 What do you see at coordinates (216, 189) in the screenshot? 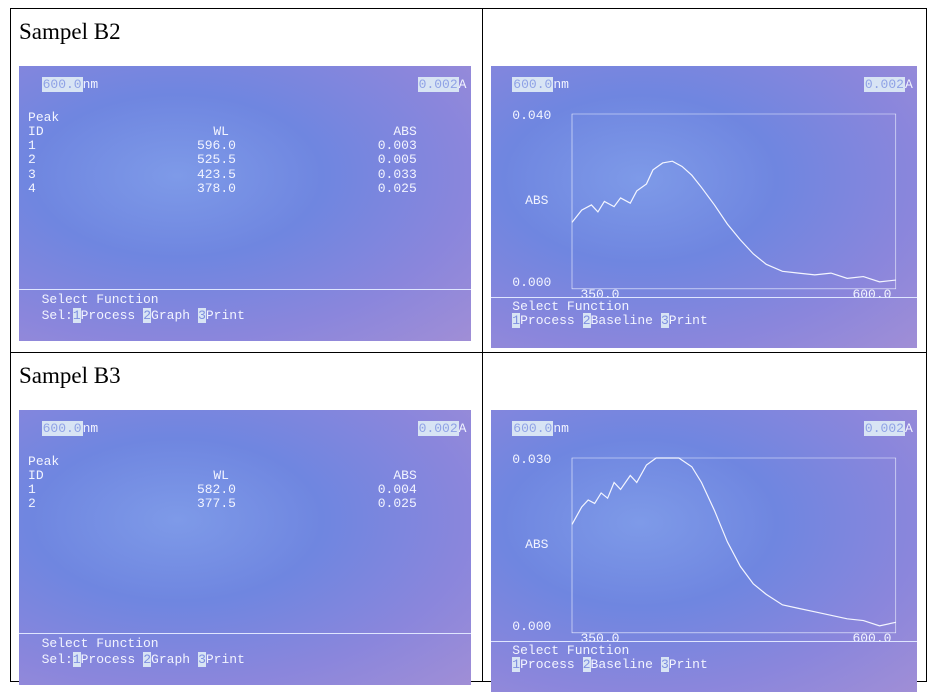
I see `peak-wl: 378.0` at bounding box center [216, 189].